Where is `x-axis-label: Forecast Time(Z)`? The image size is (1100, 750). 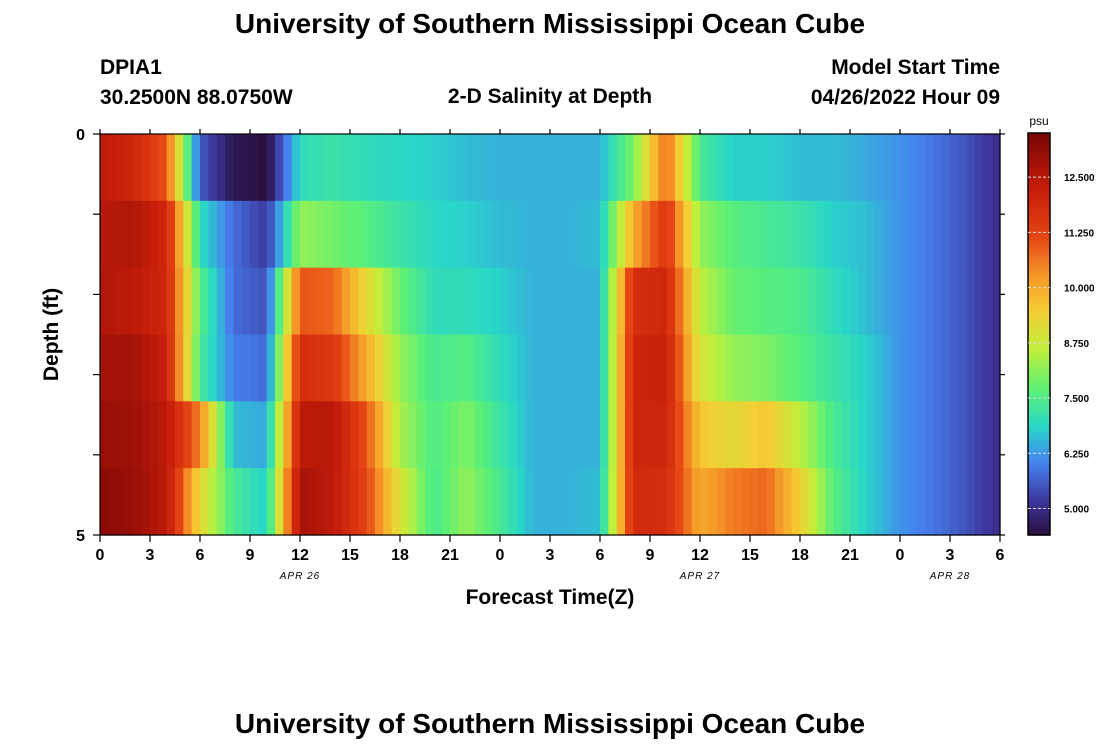 x-axis-label: Forecast Time(Z) is located at coordinates (550, 597).